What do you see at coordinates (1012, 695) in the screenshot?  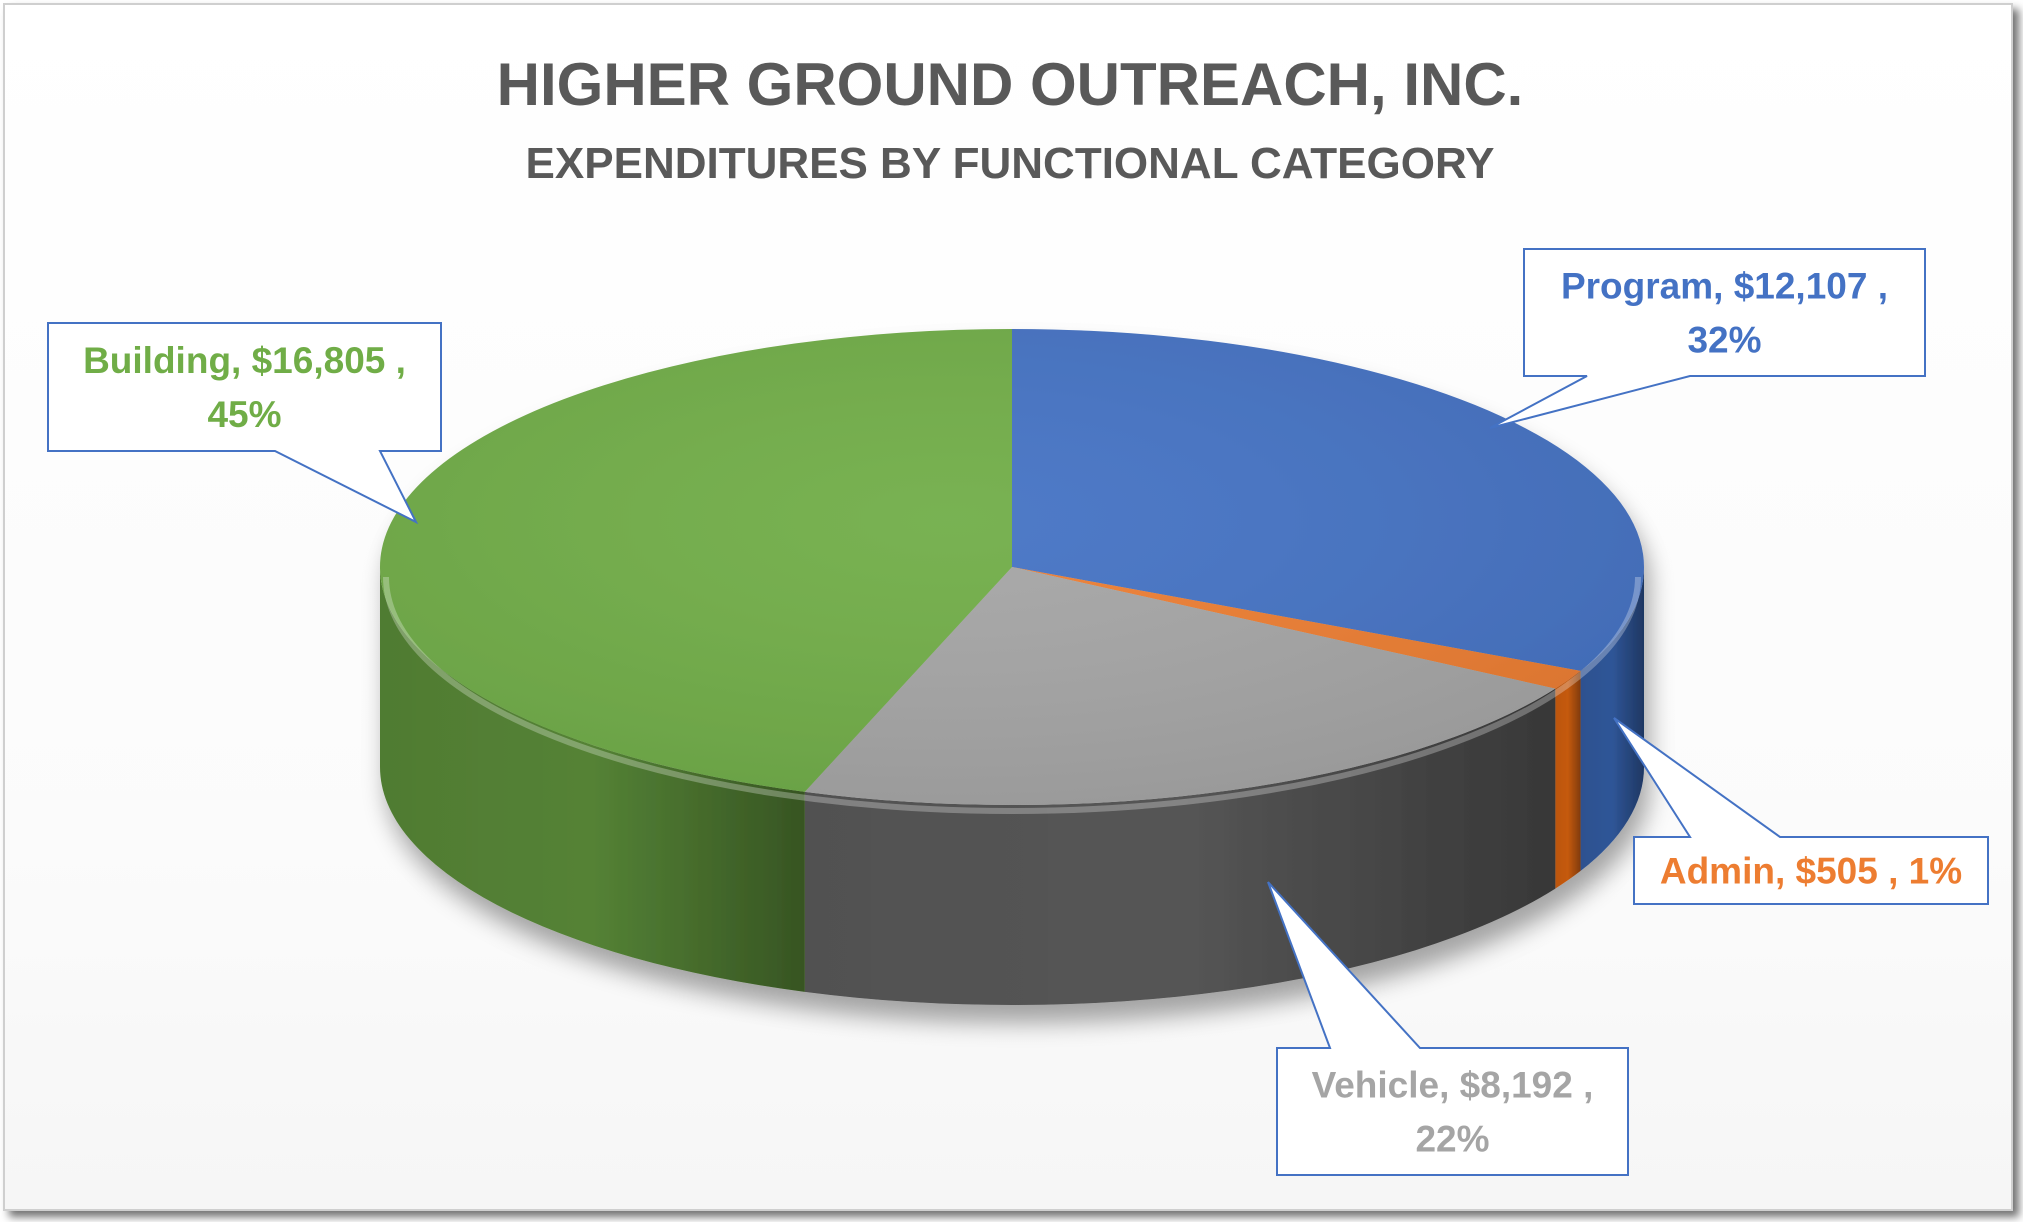 I see `pie-rim-highlight` at bounding box center [1012, 695].